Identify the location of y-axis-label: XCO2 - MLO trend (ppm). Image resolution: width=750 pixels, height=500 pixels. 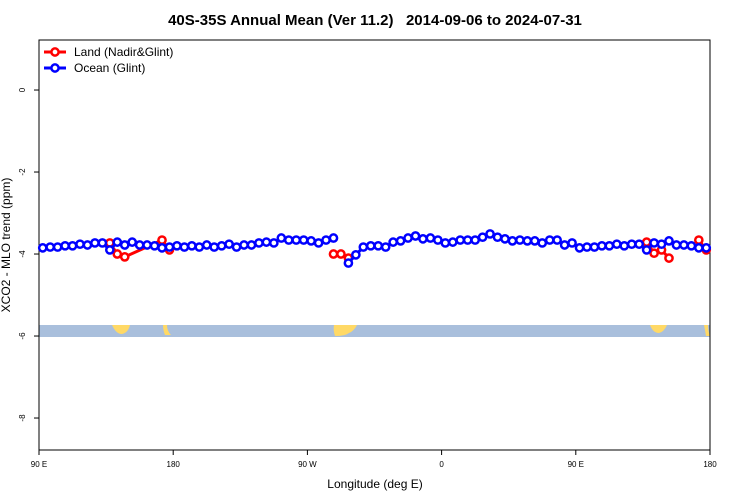
(6, 245).